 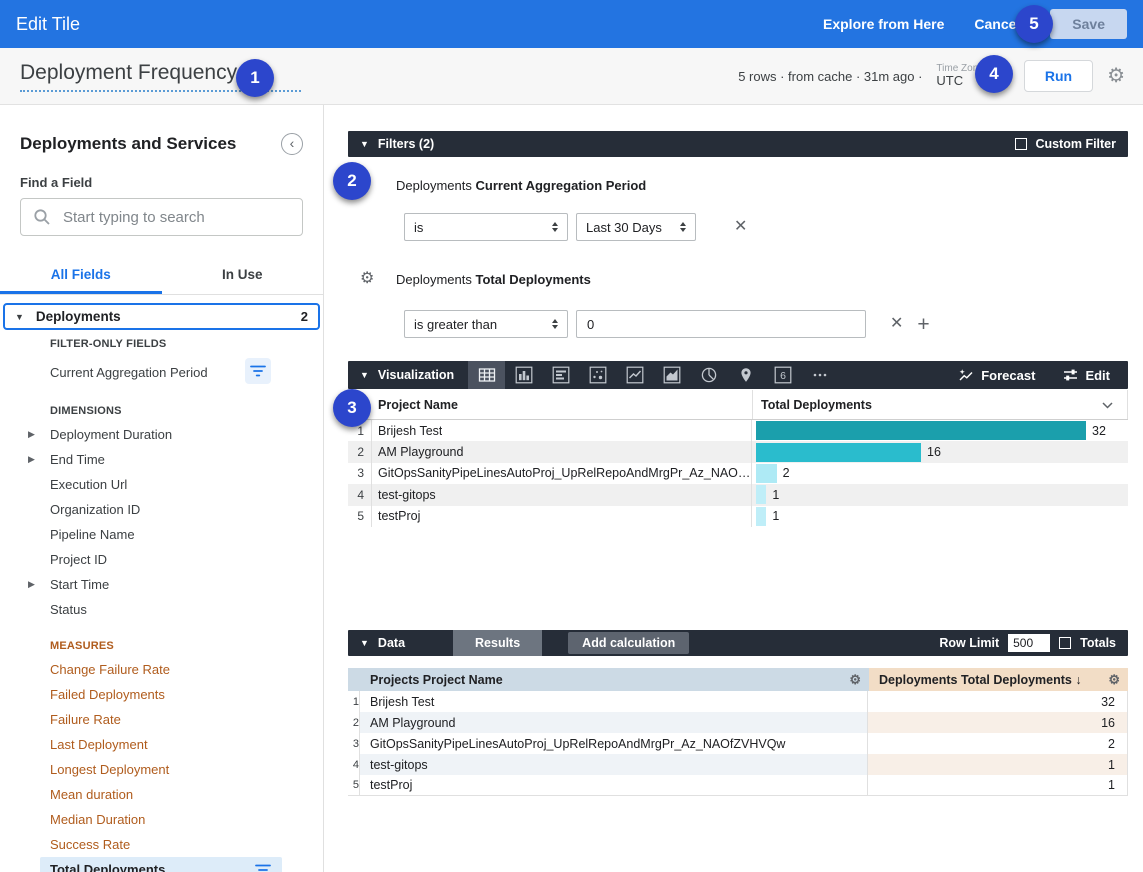 I want to click on row-number-header, so click(x=354, y=679).